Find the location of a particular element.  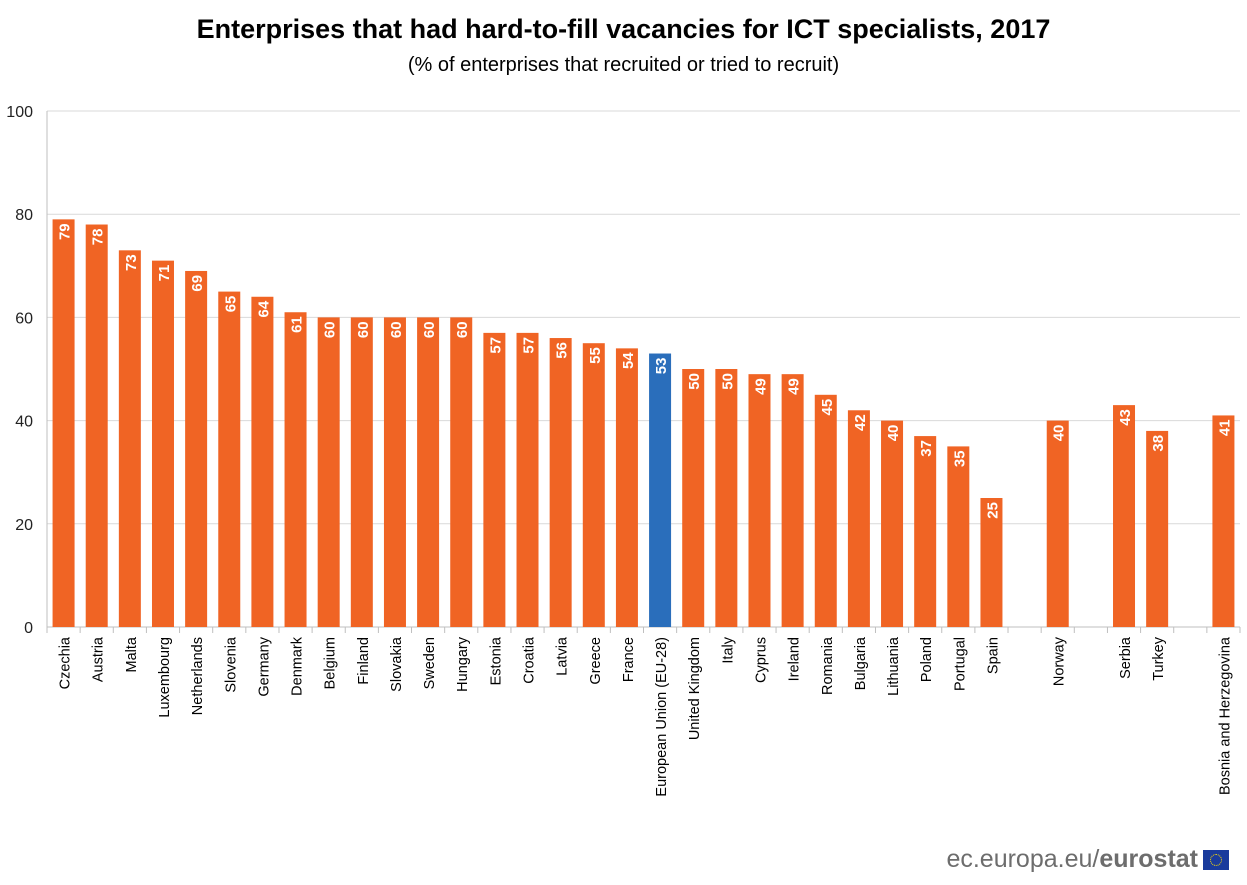

x-tick-label: Greece is located at coordinates (596, 661).